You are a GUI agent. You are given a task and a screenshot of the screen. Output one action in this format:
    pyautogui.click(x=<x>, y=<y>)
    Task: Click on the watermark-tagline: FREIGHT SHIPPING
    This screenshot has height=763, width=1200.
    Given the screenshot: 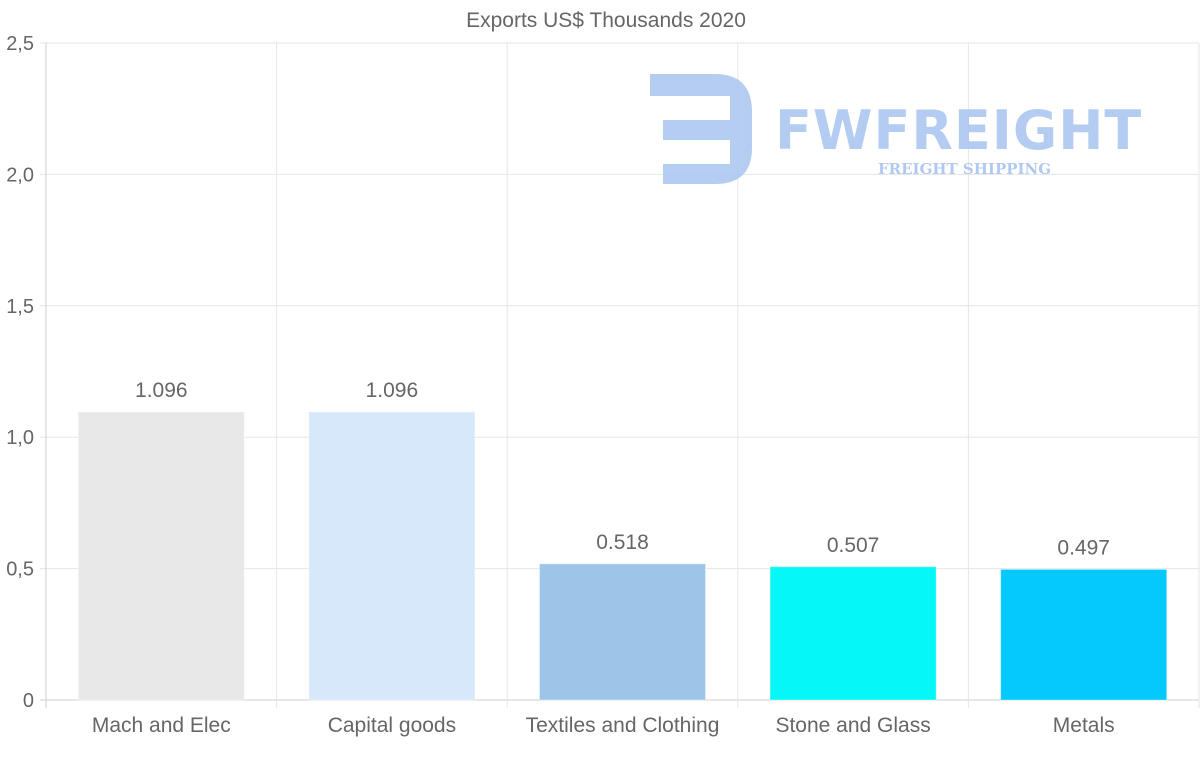 What is the action you would take?
    pyautogui.click(x=964, y=169)
    